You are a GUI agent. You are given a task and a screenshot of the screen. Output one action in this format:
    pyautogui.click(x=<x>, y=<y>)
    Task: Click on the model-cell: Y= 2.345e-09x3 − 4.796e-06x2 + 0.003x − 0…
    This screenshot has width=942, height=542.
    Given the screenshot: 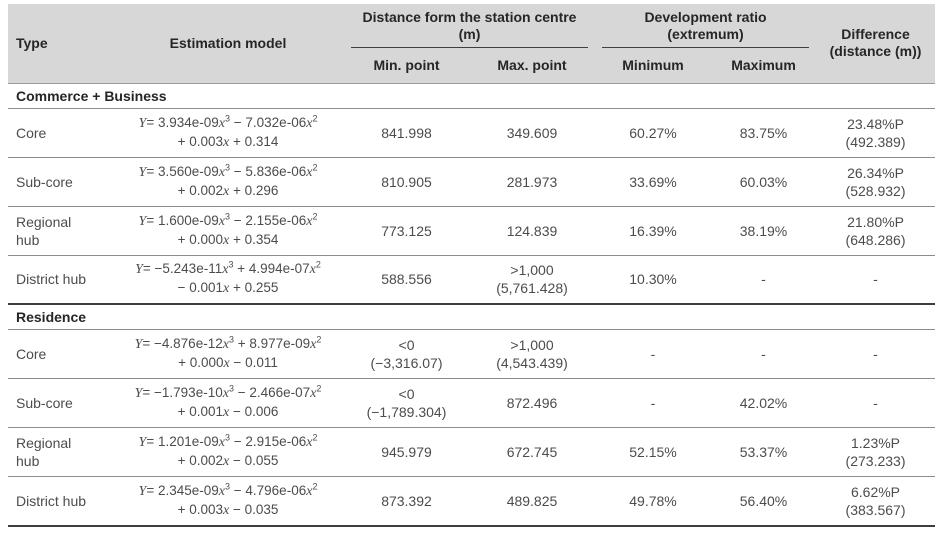 What is the action you would take?
    pyautogui.click(x=228, y=500)
    